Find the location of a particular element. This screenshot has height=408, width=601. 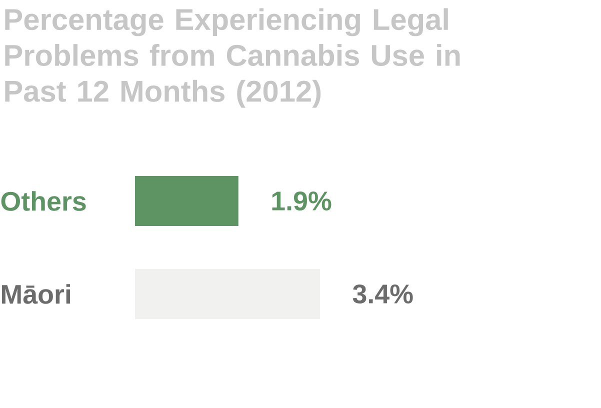

y-tick-label: Māori is located at coordinates (36, 294).